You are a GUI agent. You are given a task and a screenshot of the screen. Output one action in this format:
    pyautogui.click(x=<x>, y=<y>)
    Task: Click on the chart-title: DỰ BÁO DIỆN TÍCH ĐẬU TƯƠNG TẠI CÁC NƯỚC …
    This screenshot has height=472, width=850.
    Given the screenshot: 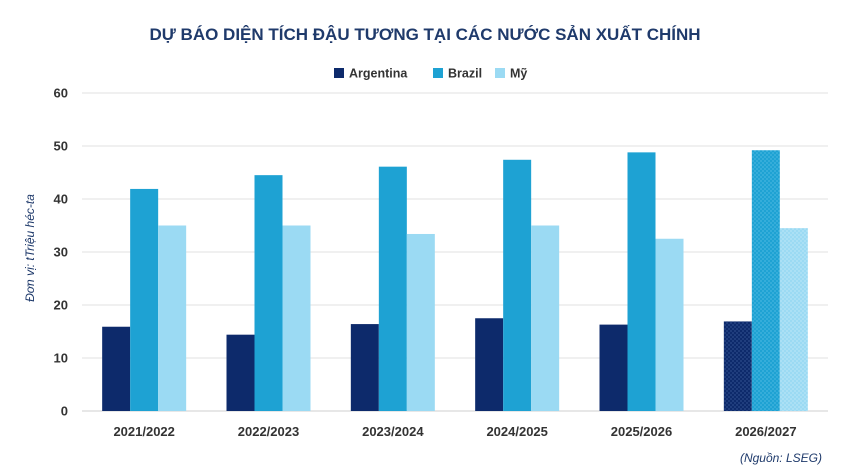 What is the action you would take?
    pyautogui.click(x=424, y=34)
    